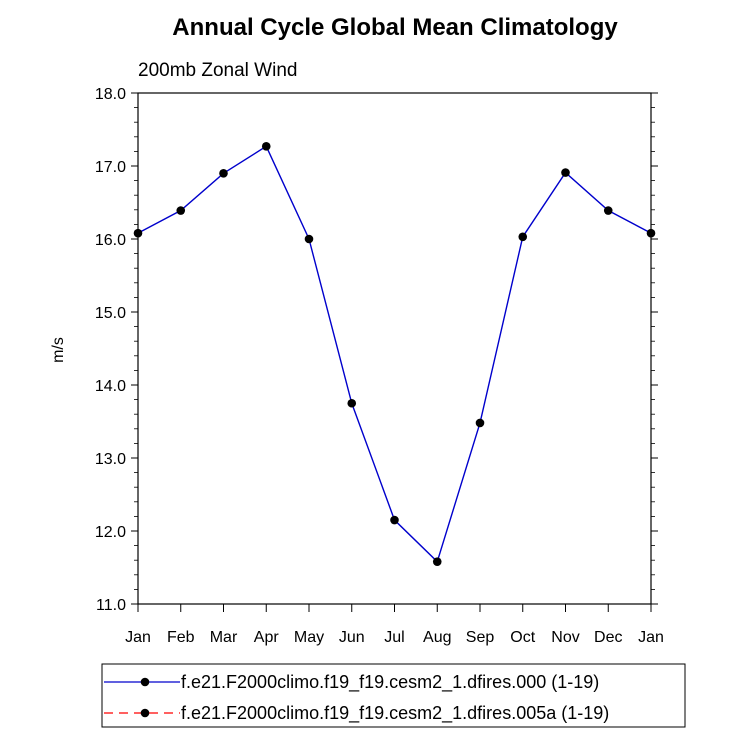 The height and width of the screenshot is (738, 732). What do you see at coordinates (111, 605) in the screenshot?
I see `y-tick-label: 11.0` at bounding box center [111, 605].